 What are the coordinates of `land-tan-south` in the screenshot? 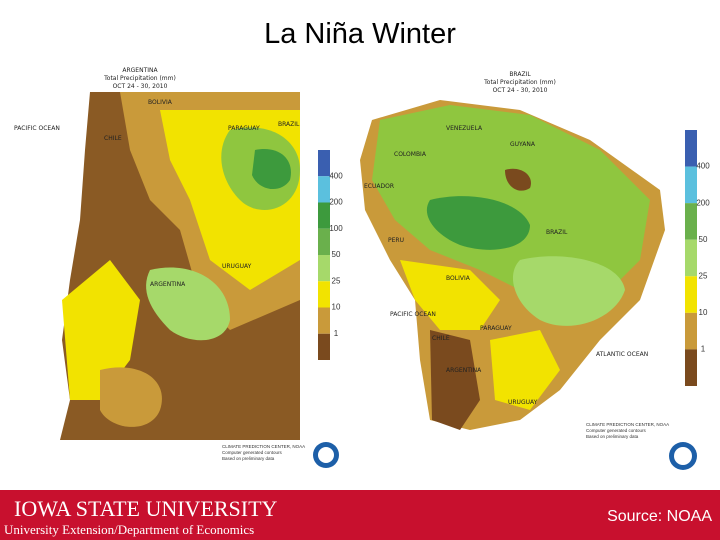 It's located at (131, 397).